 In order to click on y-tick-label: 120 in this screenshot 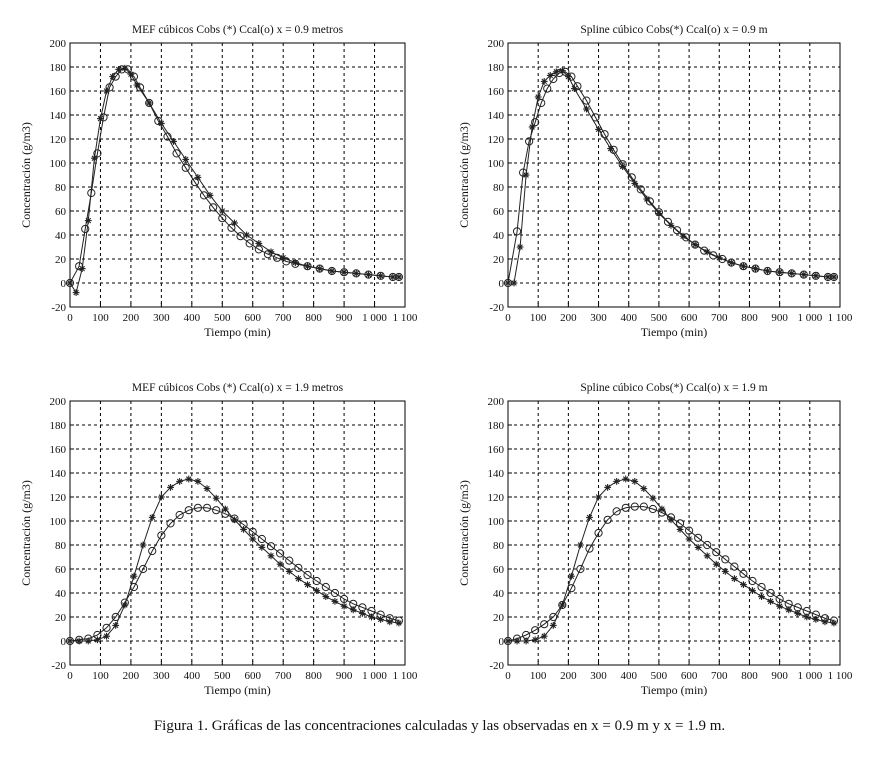, I will do `click(58, 498)`.